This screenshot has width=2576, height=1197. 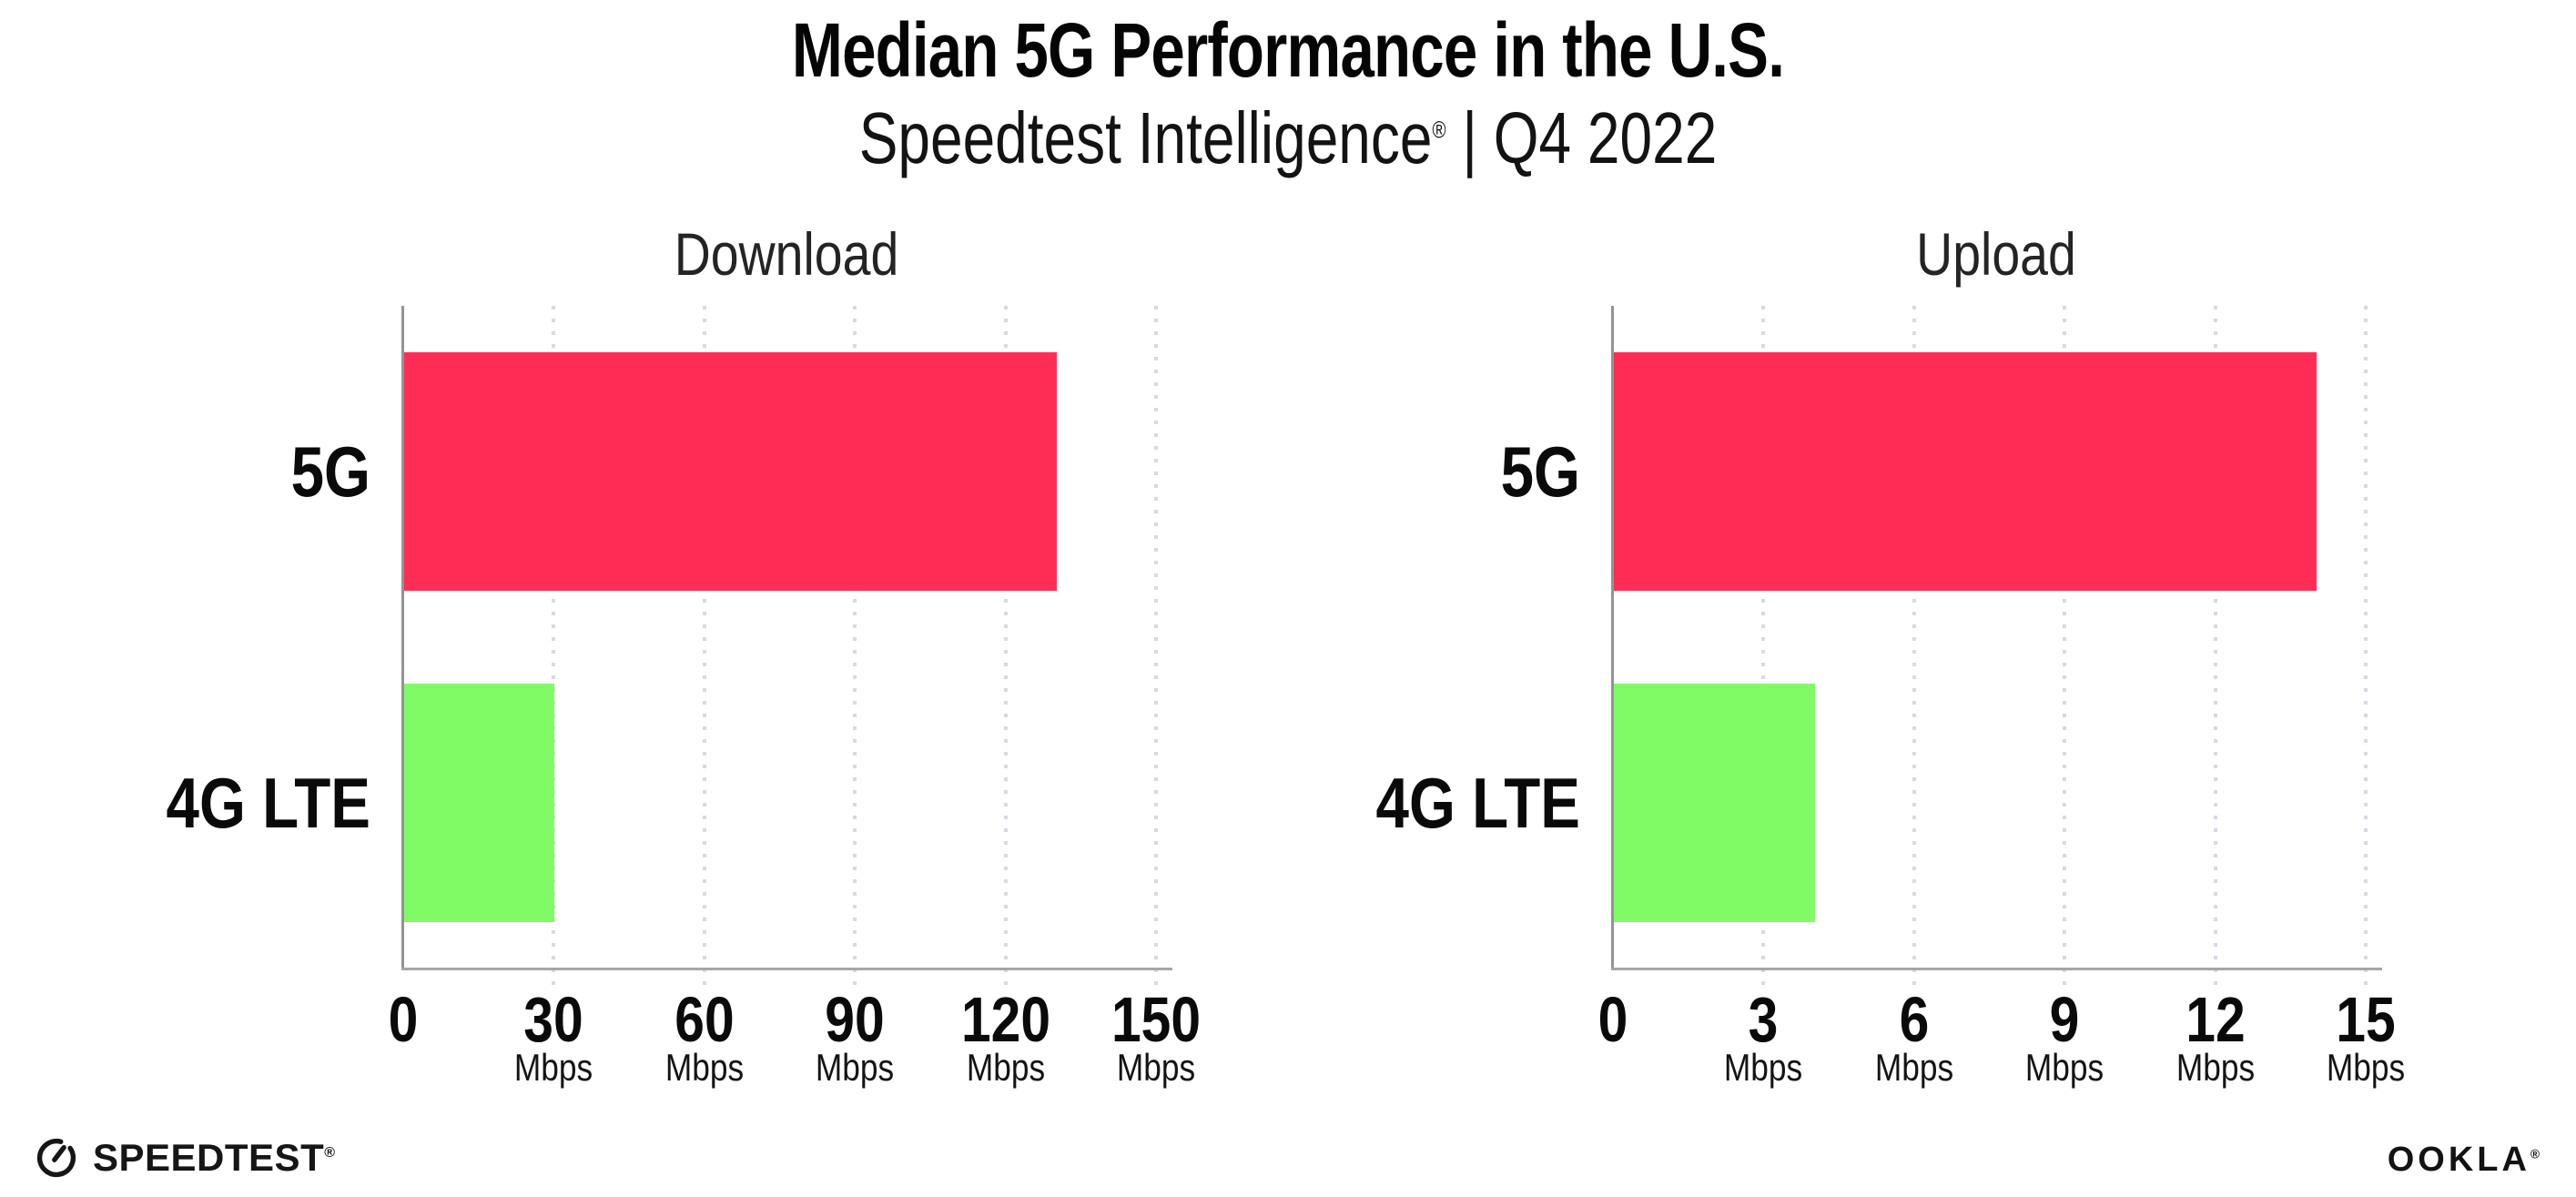 I want to click on ookla-logo: OOKLA®, so click(x=2464, y=1159).